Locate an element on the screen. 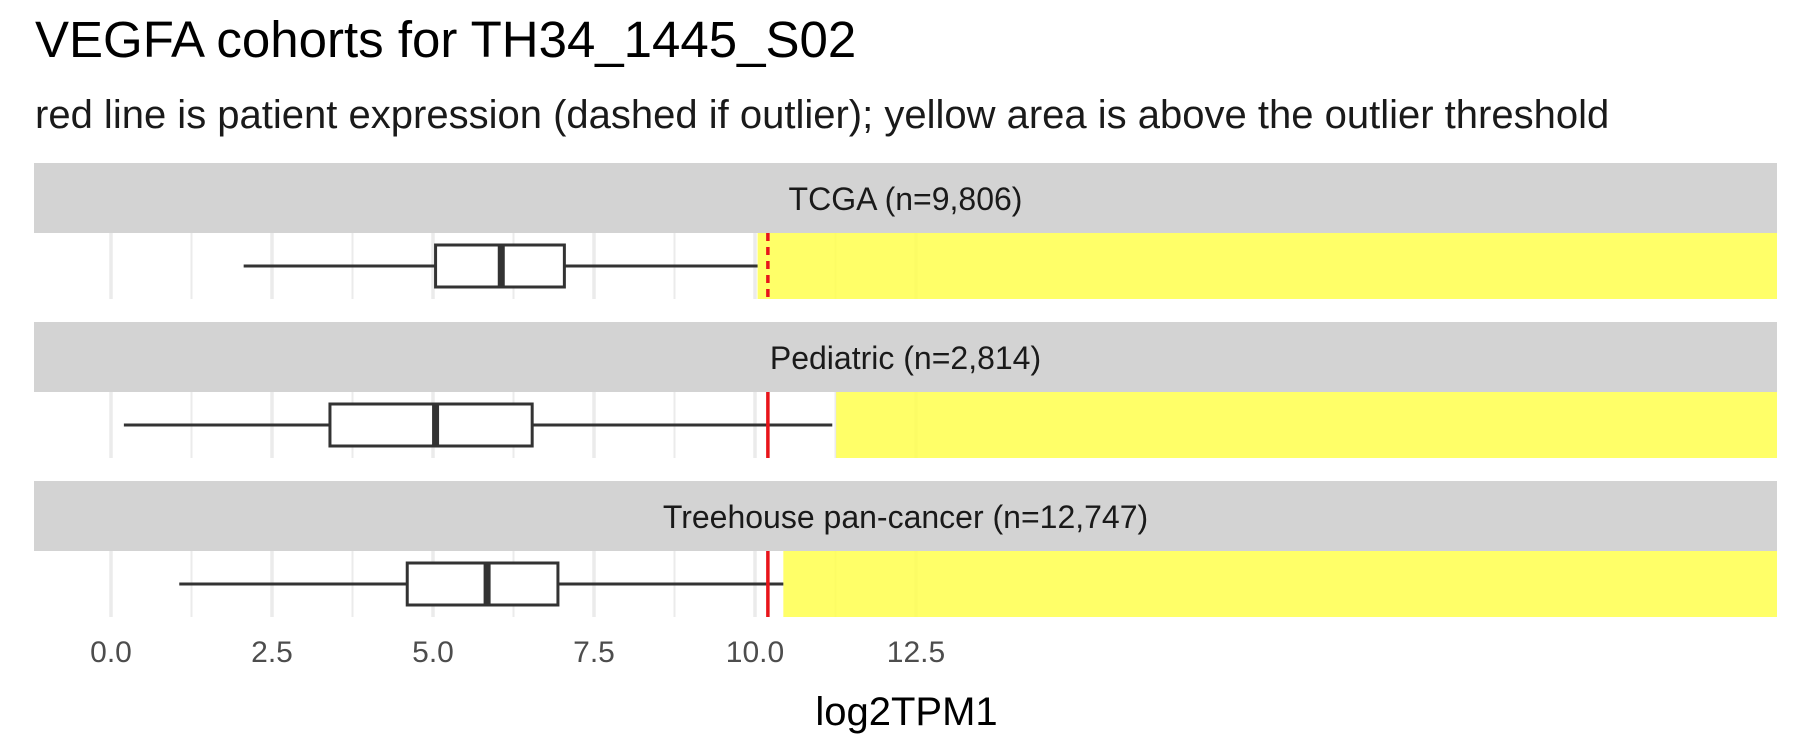  facet-label: Pediatric (n=2,814) is located at coordinates (905, 358).